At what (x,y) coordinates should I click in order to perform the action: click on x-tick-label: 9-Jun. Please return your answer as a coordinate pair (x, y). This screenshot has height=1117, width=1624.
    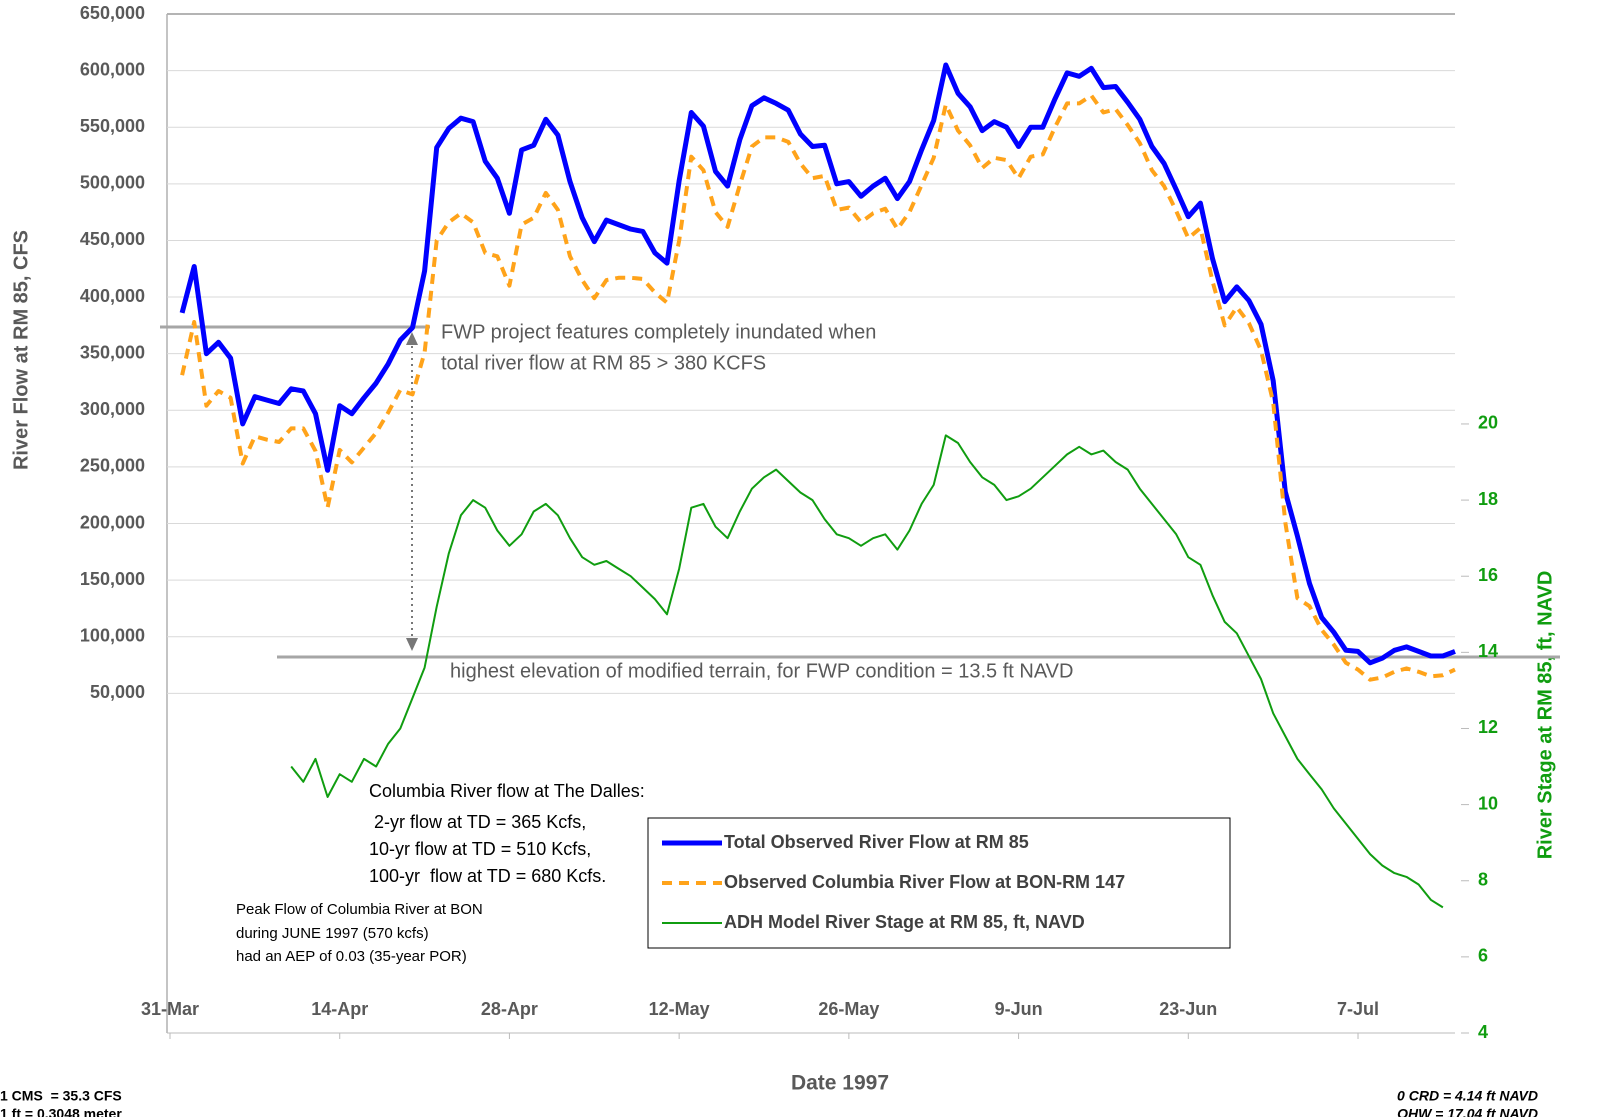
    Looking at the image, I should click on (1019, 1009).